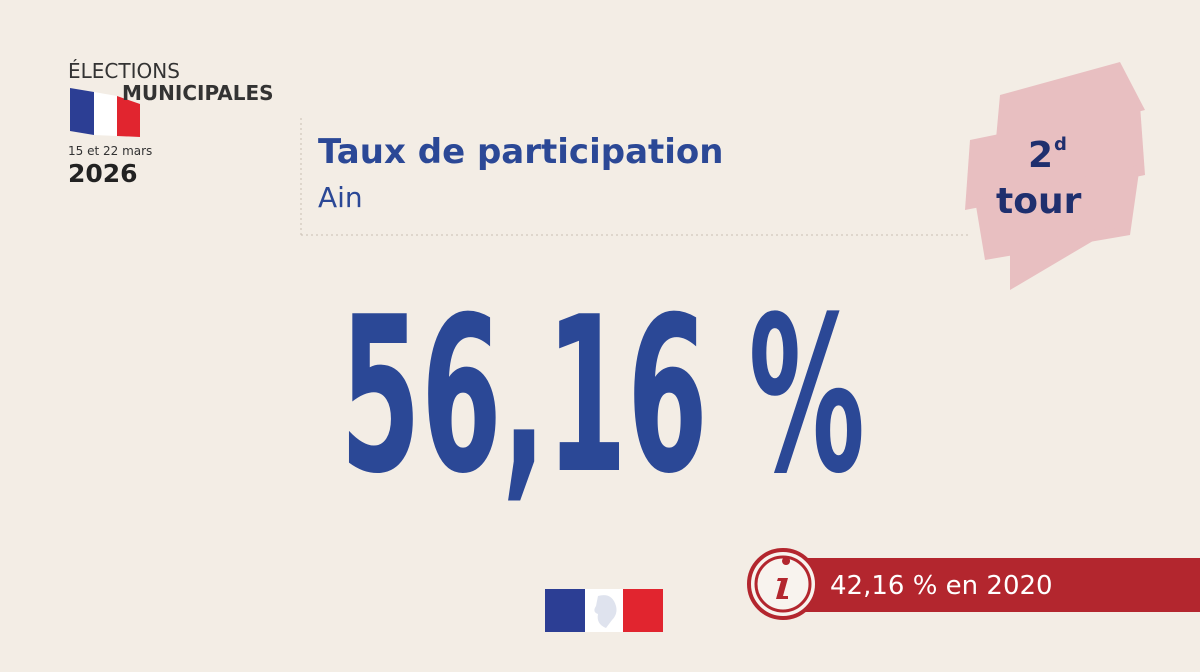 The image size is (1200, 672). What do you see at coordinates (110, 151) in the screenshot?
I see `logo-dates: 15 et 22 mars` at bounding box center [110, 151].